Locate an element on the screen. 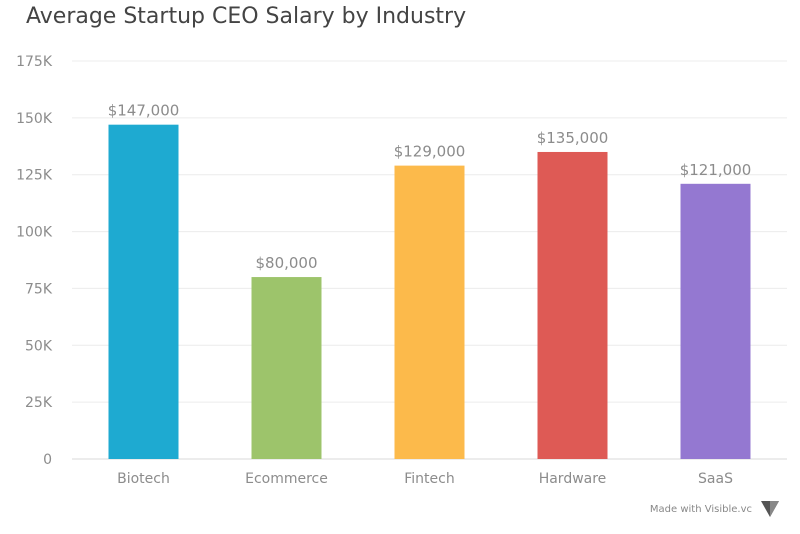 The image size is (800, 534). bar-fintech is located at coordinates (429, 312).